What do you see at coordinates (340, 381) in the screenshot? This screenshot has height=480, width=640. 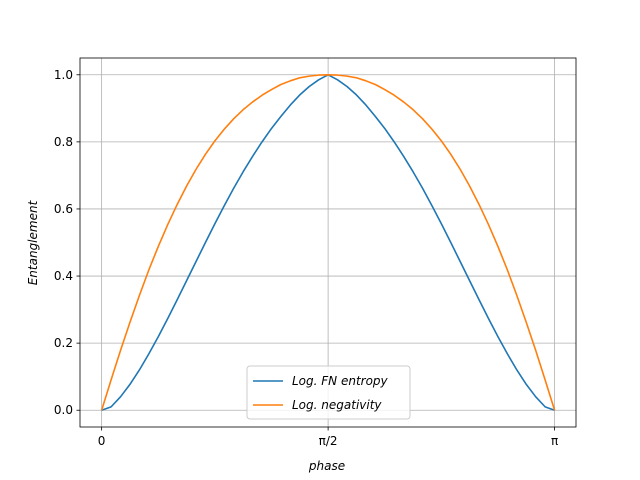 I see `legend-label-fn-entropy: Log. FN entropy` at bounding box center [340, 381].